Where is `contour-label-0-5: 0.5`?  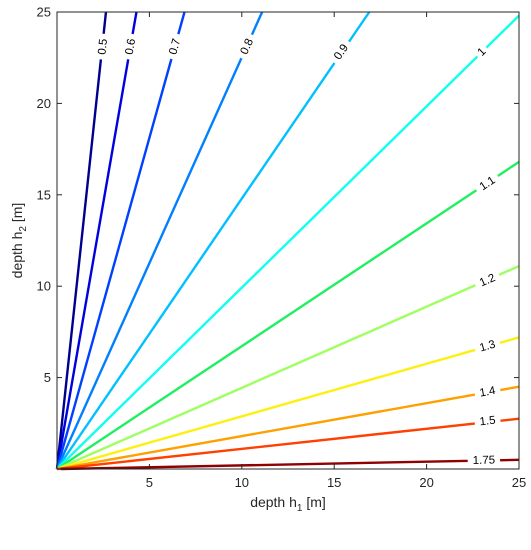
contour-label-0-5: 0.5 is located at coordinates (103, 46).